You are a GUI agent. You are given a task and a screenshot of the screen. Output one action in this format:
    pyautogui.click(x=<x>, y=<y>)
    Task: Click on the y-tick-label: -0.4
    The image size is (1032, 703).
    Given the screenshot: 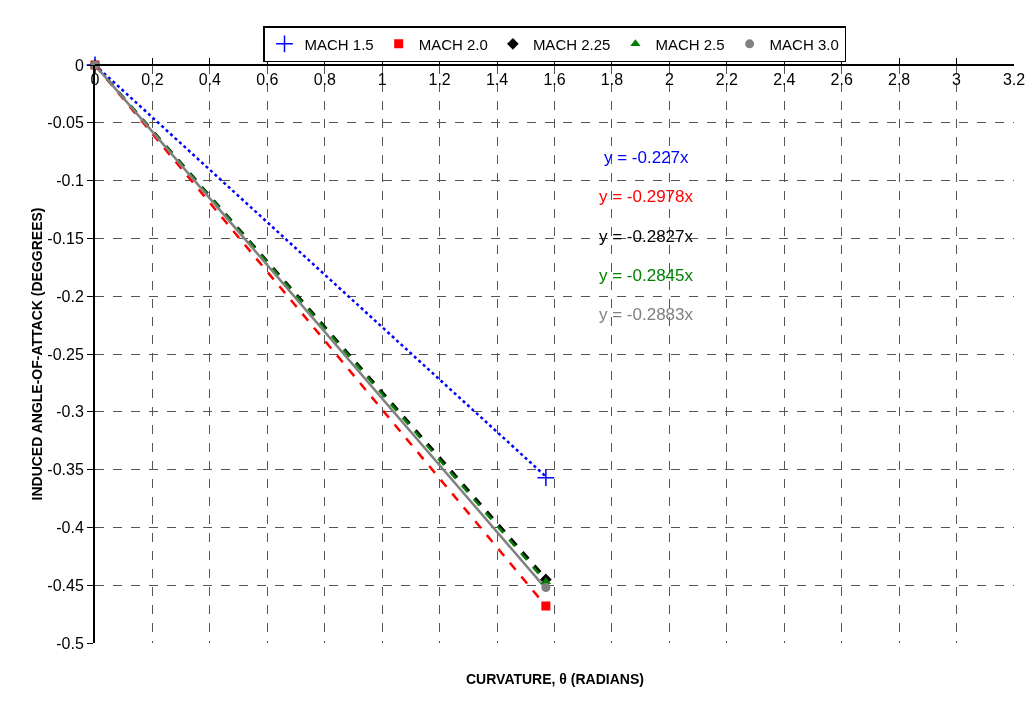 What is the action you would take?
    pyautogui.click(x=70, y=527)
    